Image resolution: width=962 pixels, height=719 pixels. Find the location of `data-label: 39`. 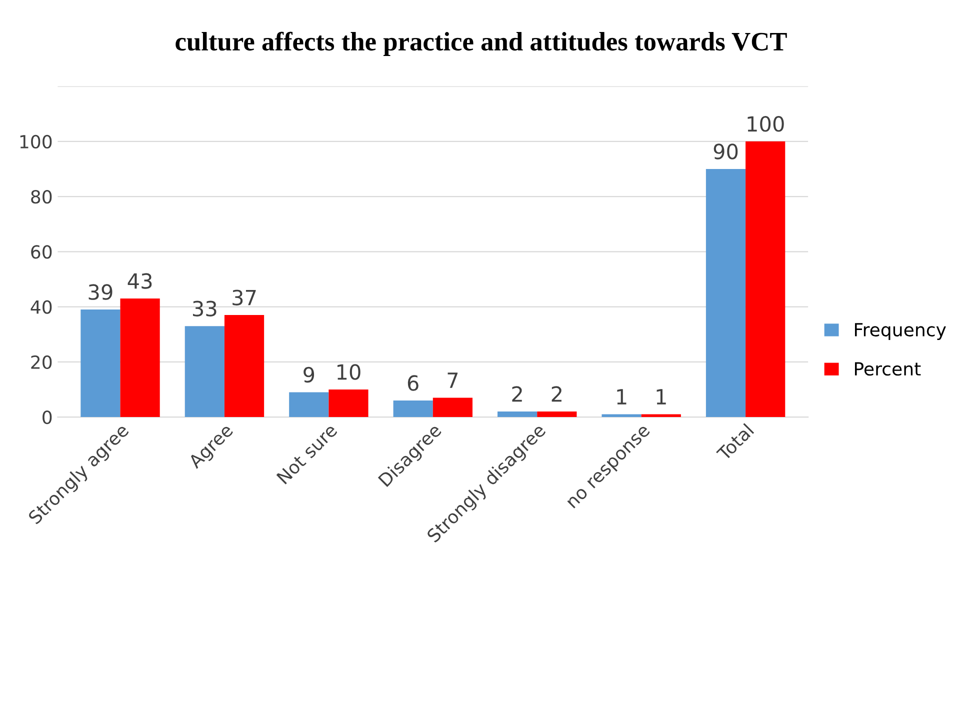

data-label: 39 is located at coordinates (100, 292).